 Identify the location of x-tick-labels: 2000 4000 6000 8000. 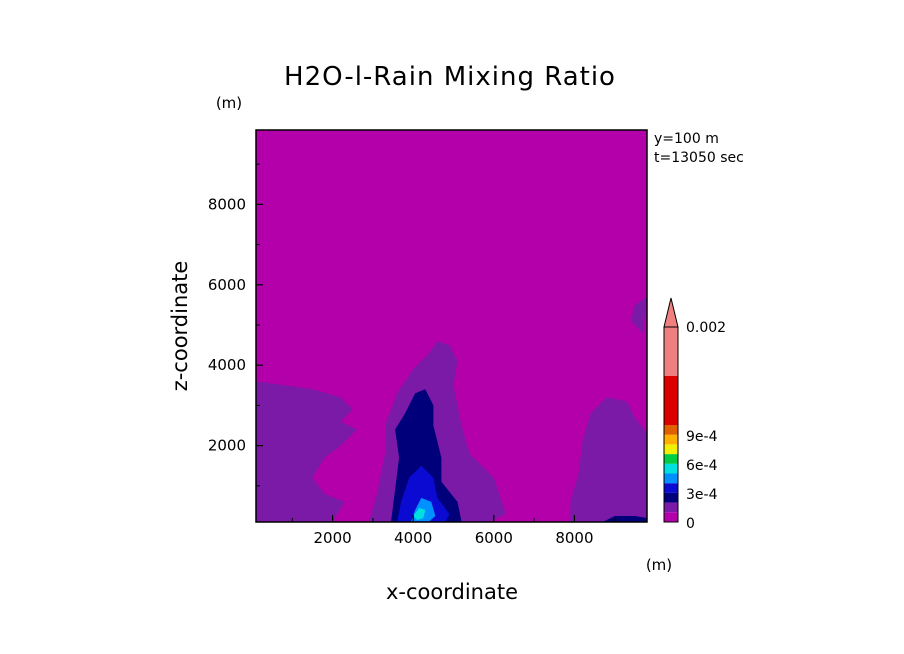
(453, 538).